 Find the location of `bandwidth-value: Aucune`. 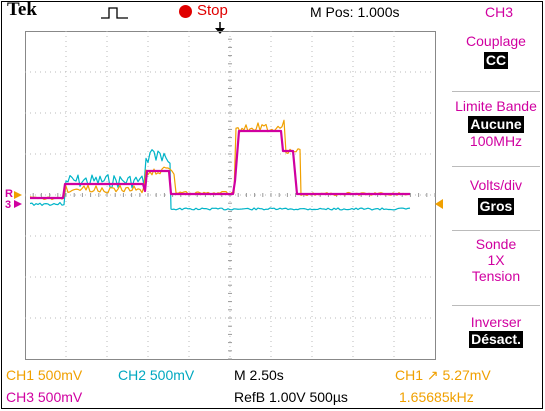

bandwidth-value: Aucune is located at coordinates (496, 124).